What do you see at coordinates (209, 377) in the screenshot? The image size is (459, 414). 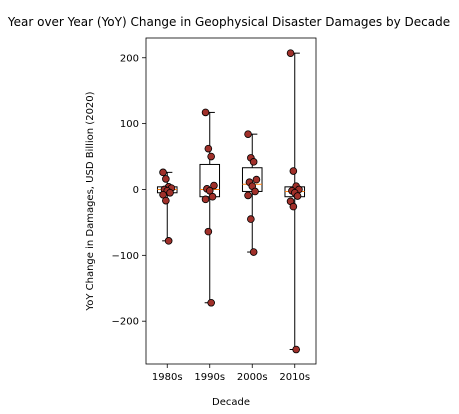 I see `x-tick-label: 1990s` at bounding box center [209, 377].